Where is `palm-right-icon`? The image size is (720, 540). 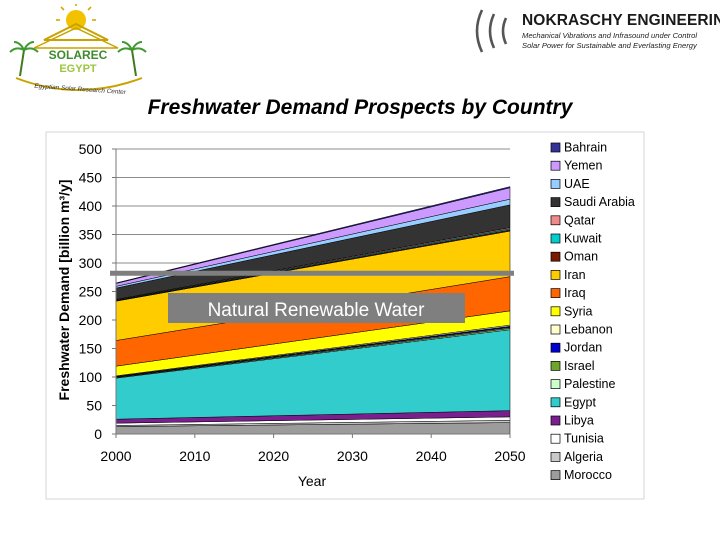 palm-right-icon is located at coordinates (132, 59).